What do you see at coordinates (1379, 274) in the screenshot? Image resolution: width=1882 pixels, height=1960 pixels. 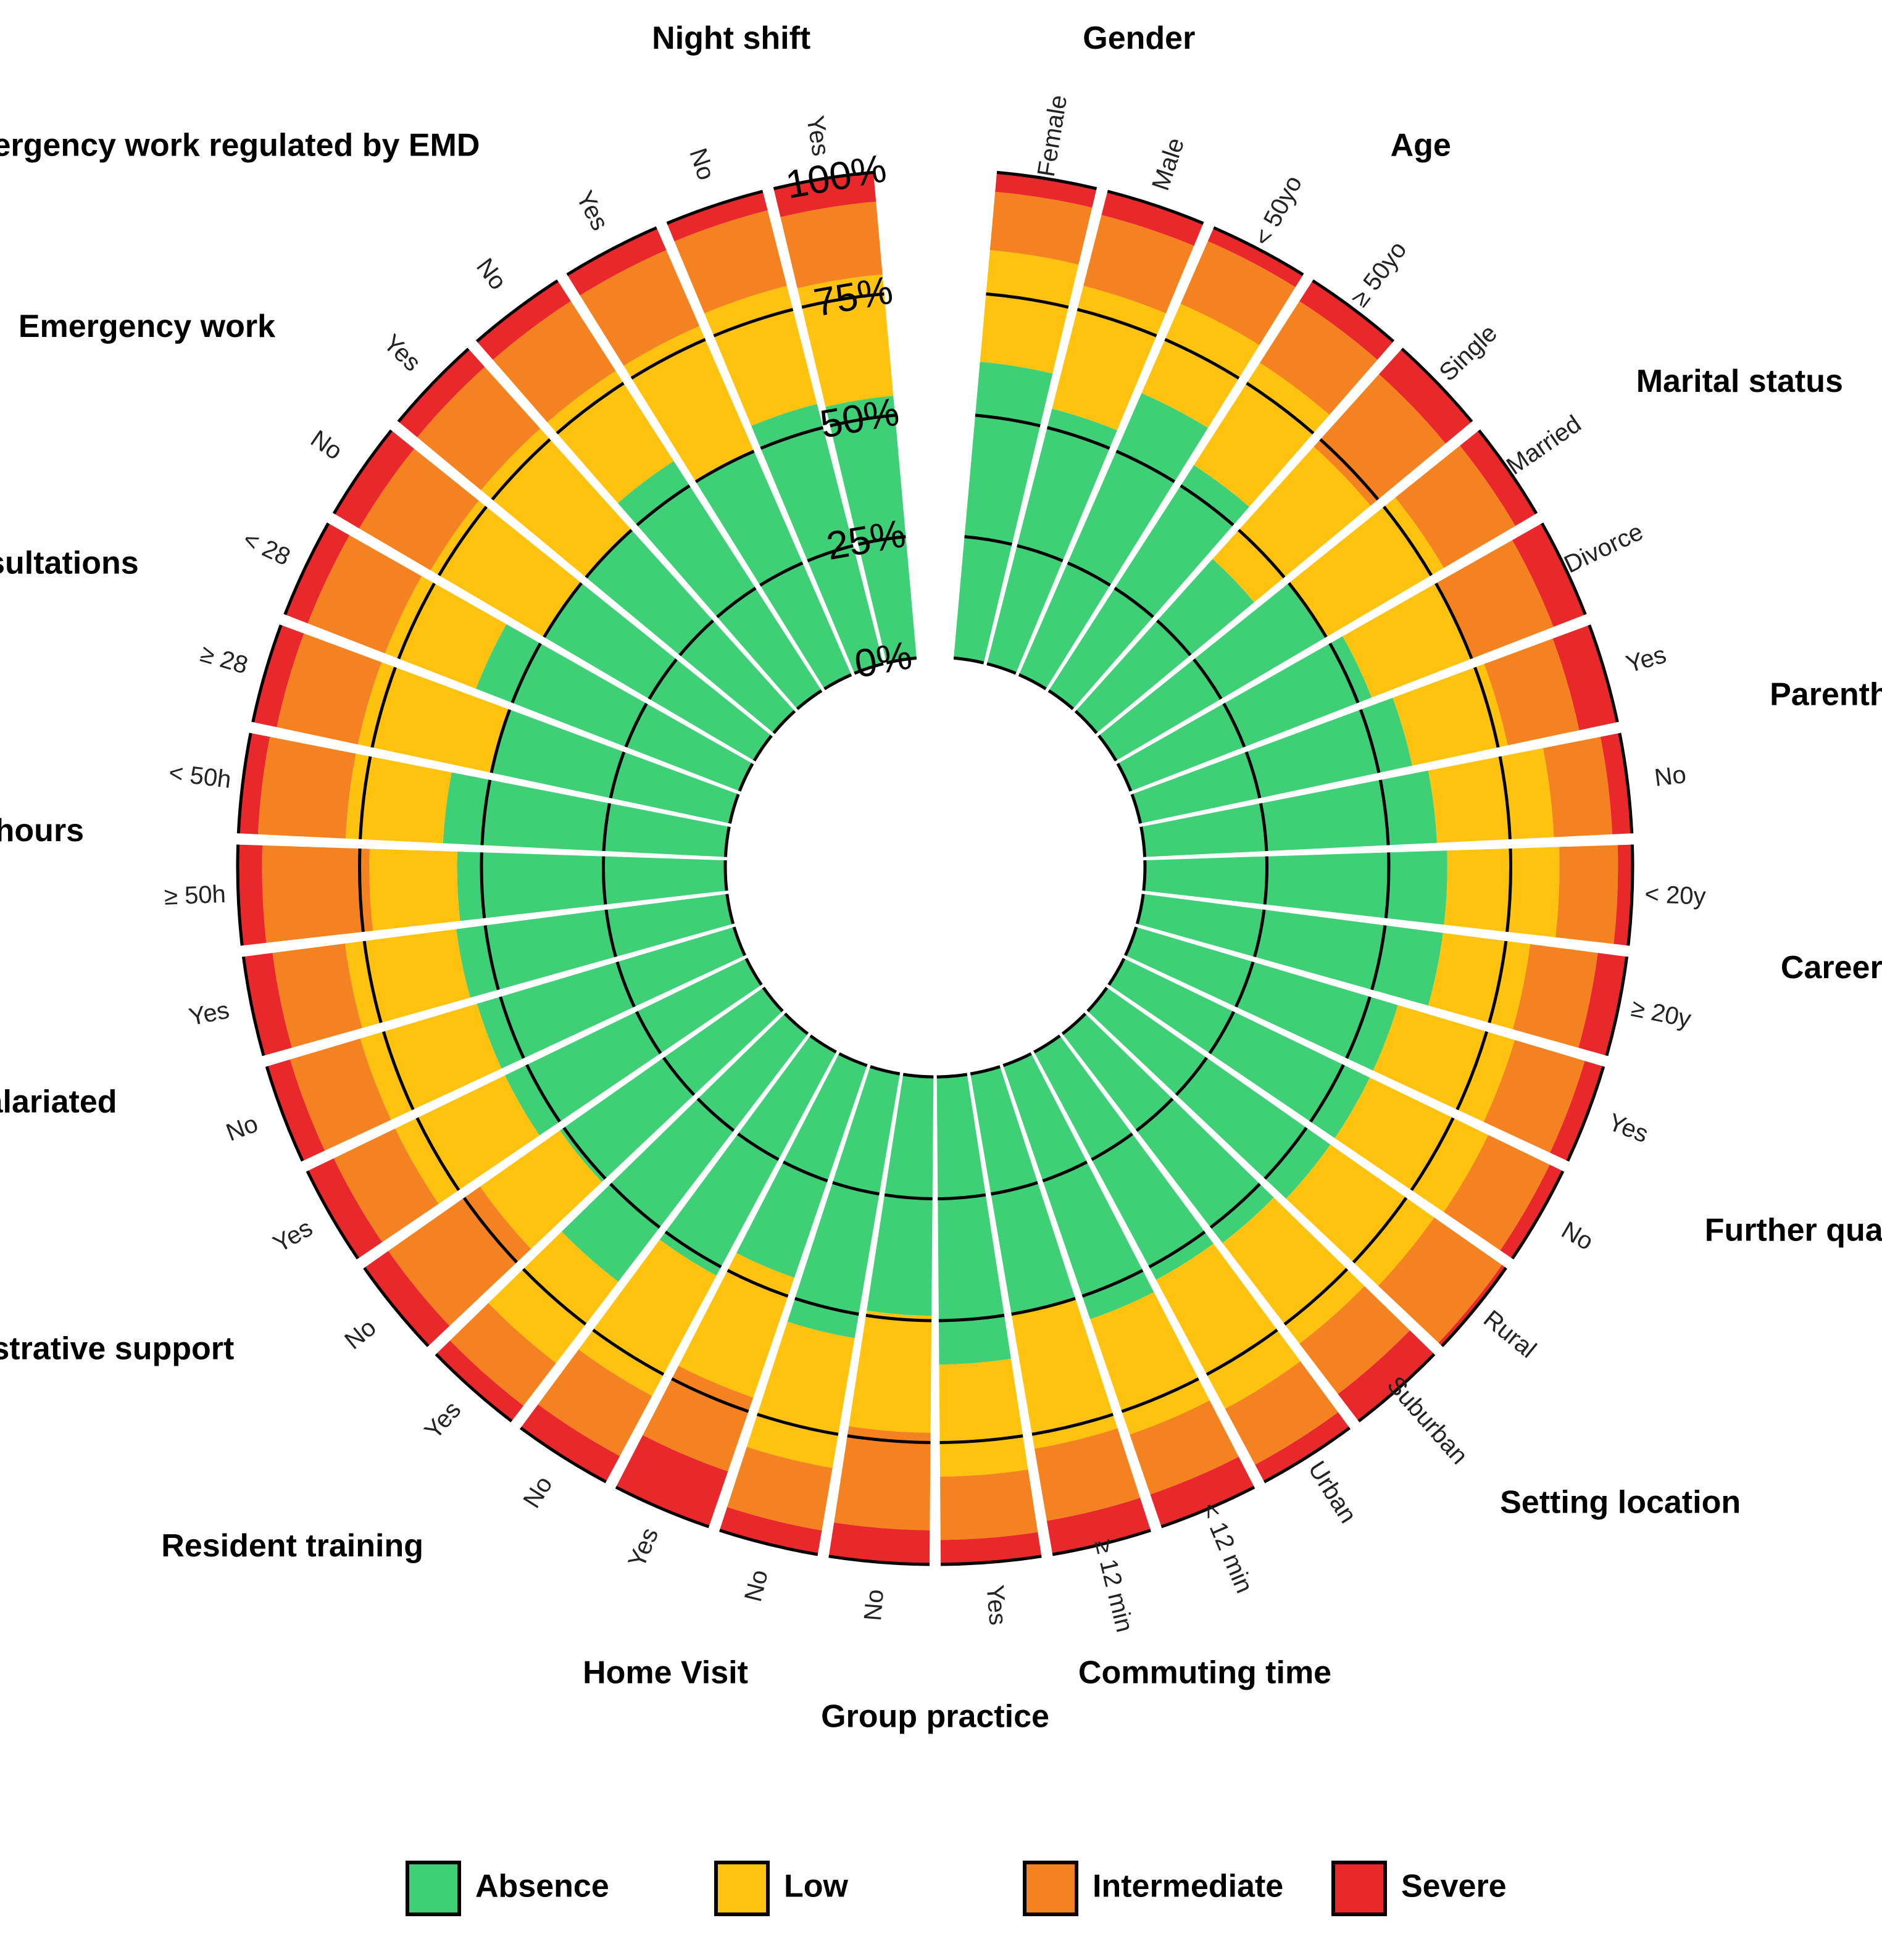 I see `bar-label: ≥ 50yo` at bounding box center [1379, 274].